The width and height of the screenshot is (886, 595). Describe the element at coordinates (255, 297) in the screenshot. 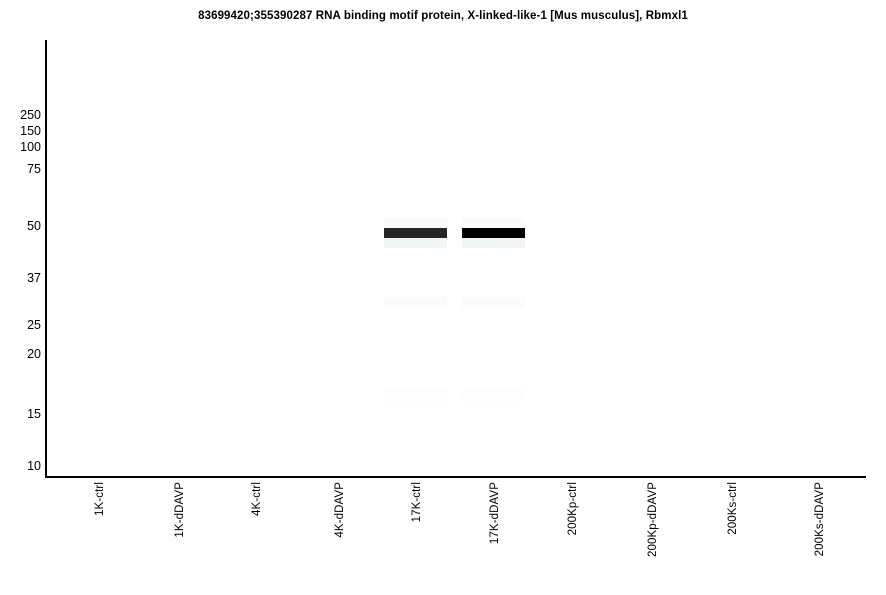

I see `blot-lane-4k-ctrl` at that location.